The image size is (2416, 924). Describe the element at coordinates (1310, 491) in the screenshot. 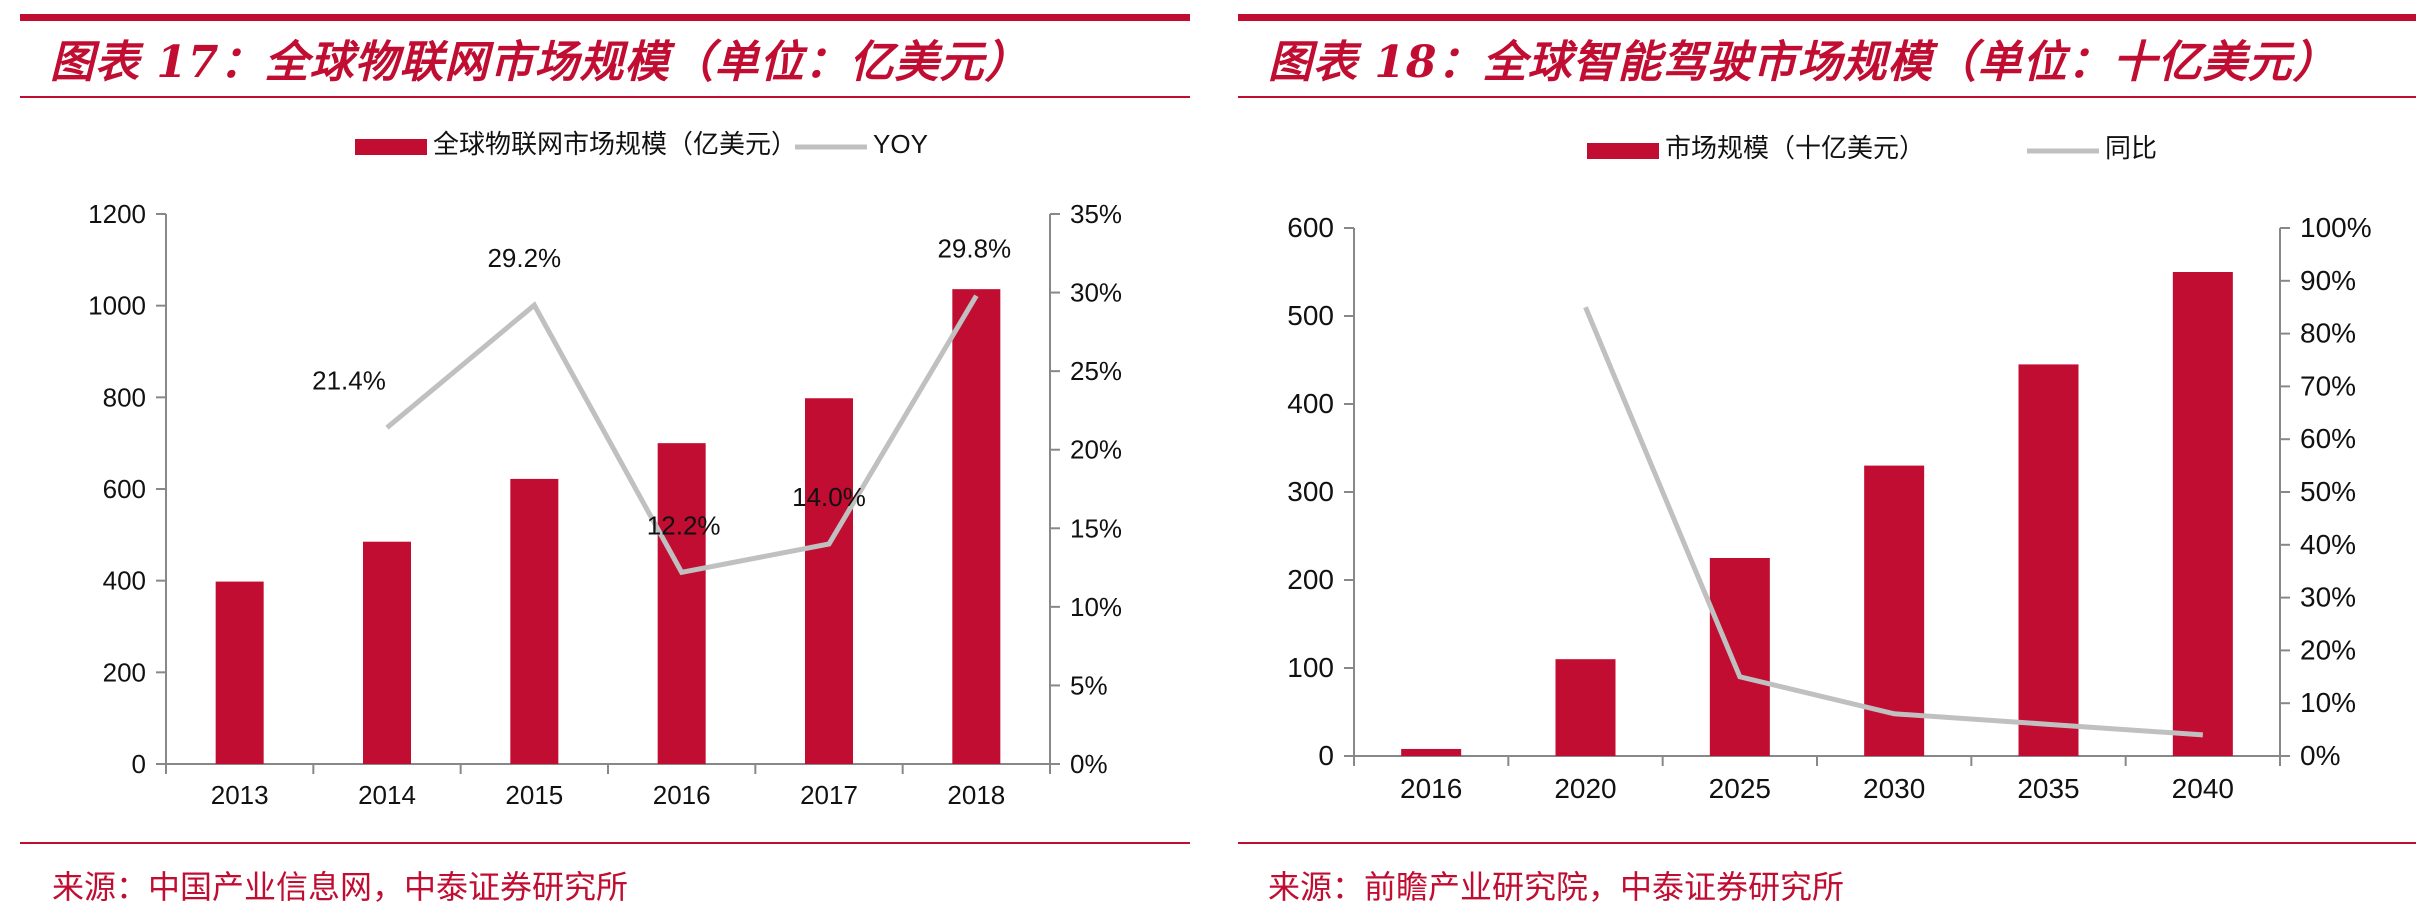

I see `y-left-tick-label: 300` at that location.